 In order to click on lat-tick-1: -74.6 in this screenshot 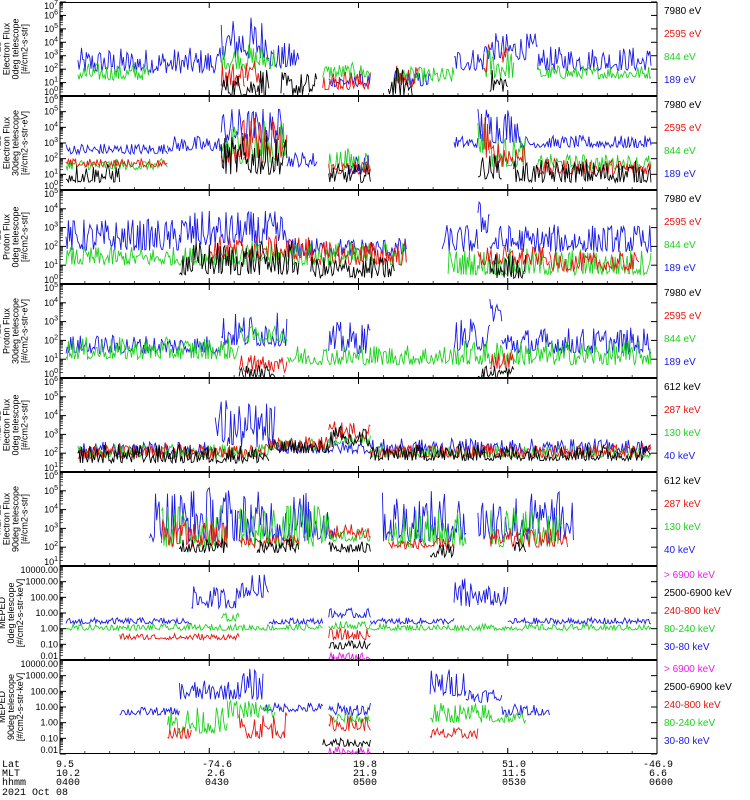, I will do `click(217, 765)`.